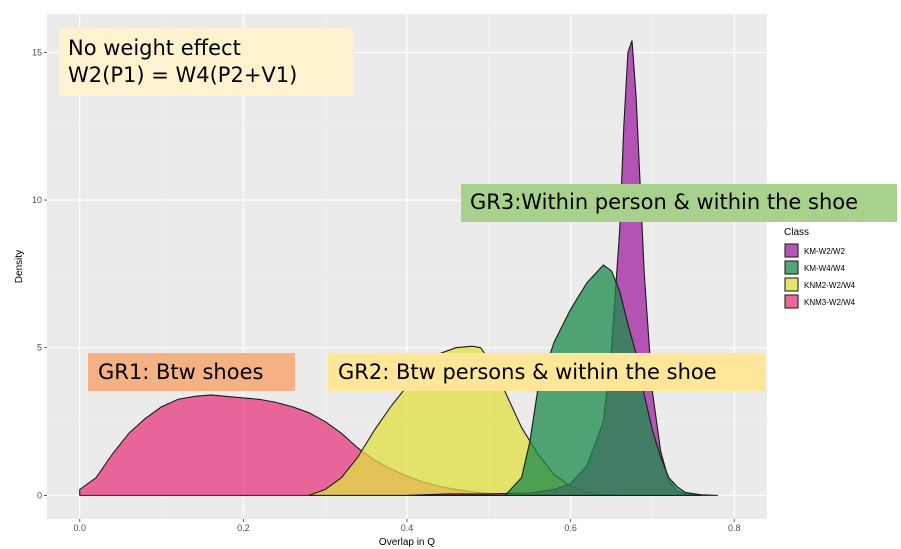 This screenshot has height=549, width=901. Describe the element at coordinates (679, 203) in the screenshot. I see `annotation-gr3: GR3:Within person & within the shoe` at that location.